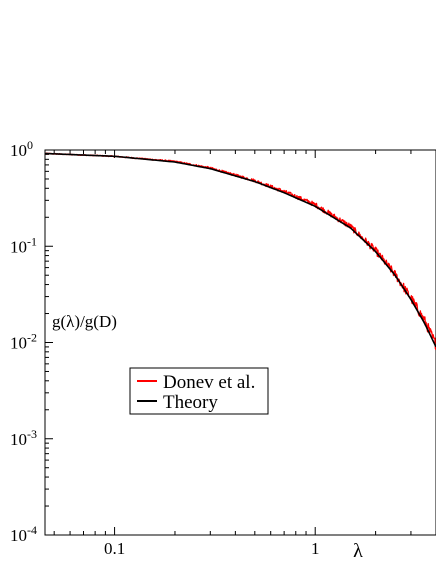  Describe the element at coordinates (23, 534) in the screenshot. I see `y-tick-label: 10⁻⁴` at that location.